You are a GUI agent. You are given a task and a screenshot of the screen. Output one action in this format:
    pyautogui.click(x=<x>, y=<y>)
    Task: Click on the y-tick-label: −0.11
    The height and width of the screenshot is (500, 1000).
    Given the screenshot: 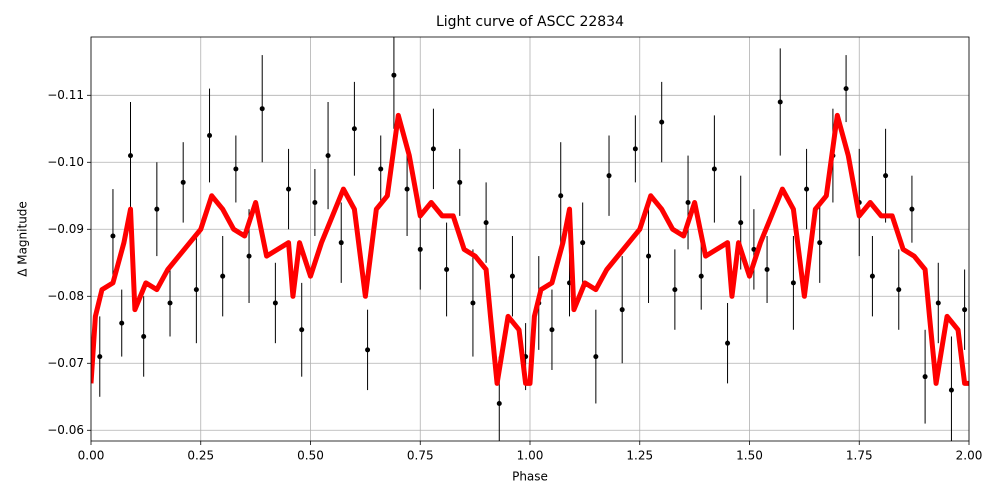 What is the action you would take?
    pyautogui.click(x=65, y=95)
    